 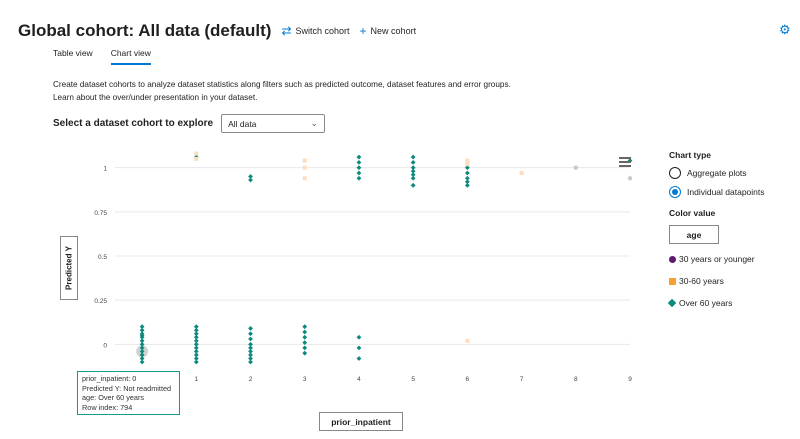 What do you see at coordinates (690, 155) in the screenshot?
I see `chart-type-heading: Chart type` at bounding box center [690, 155].